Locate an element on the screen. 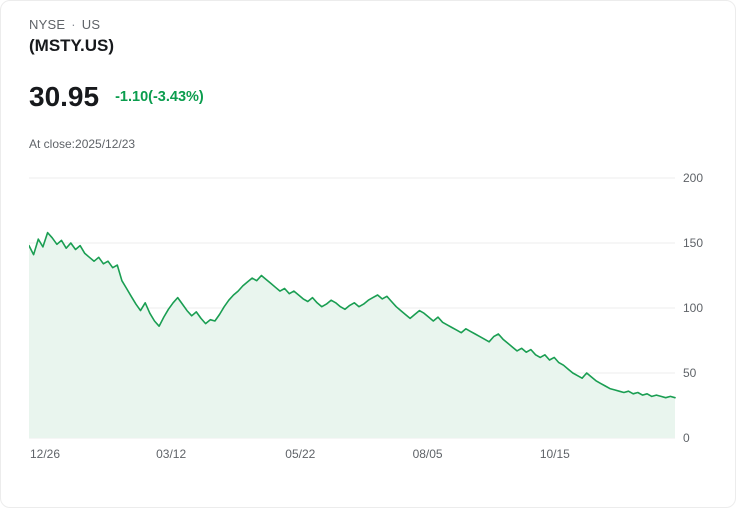 This screenshot has height=508, width=736. x-axis-label: 03/12 is located at coordinates (171, 454).